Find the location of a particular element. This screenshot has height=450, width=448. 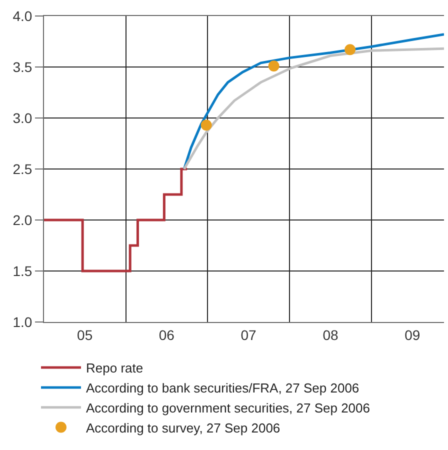

y-tick-label: 1.5 is located at coordinates (22, 270).